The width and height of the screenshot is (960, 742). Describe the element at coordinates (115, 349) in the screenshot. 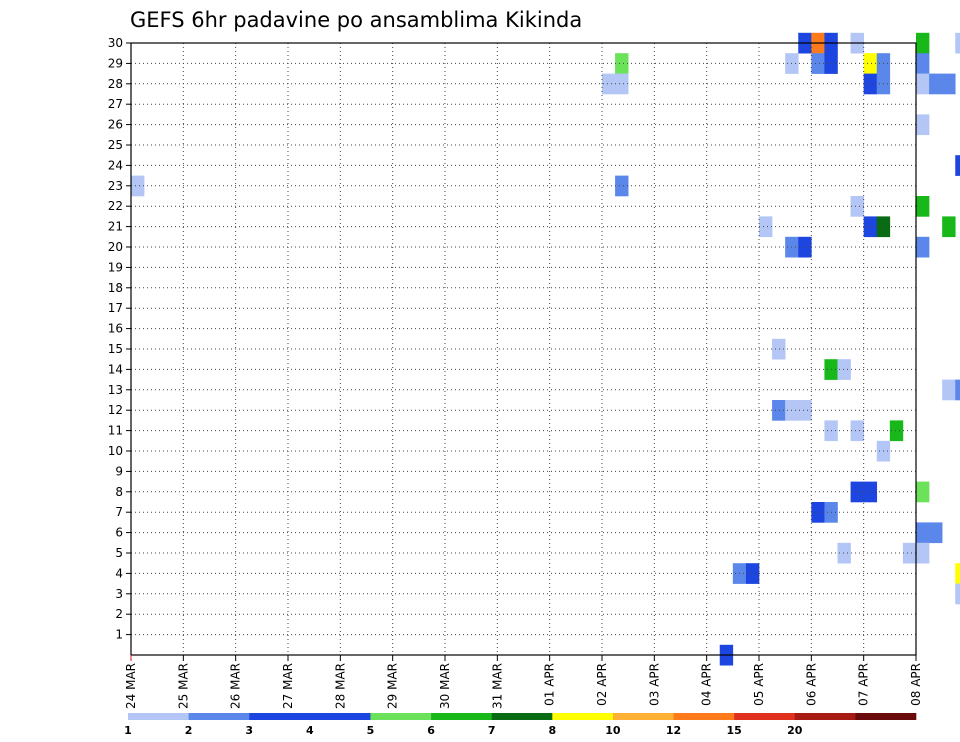

I see `y-tick-label: 15` at that location.